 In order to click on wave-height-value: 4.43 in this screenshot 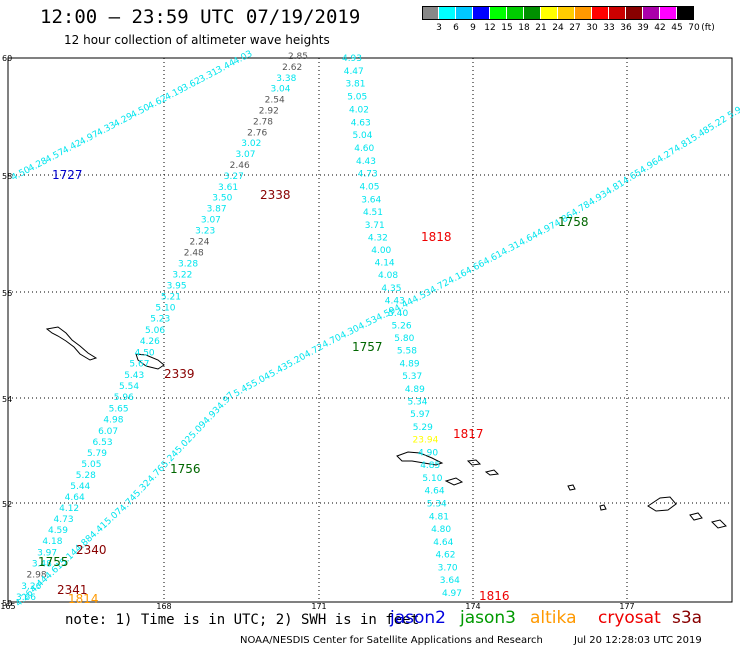, I will do `click(366, 162)`.